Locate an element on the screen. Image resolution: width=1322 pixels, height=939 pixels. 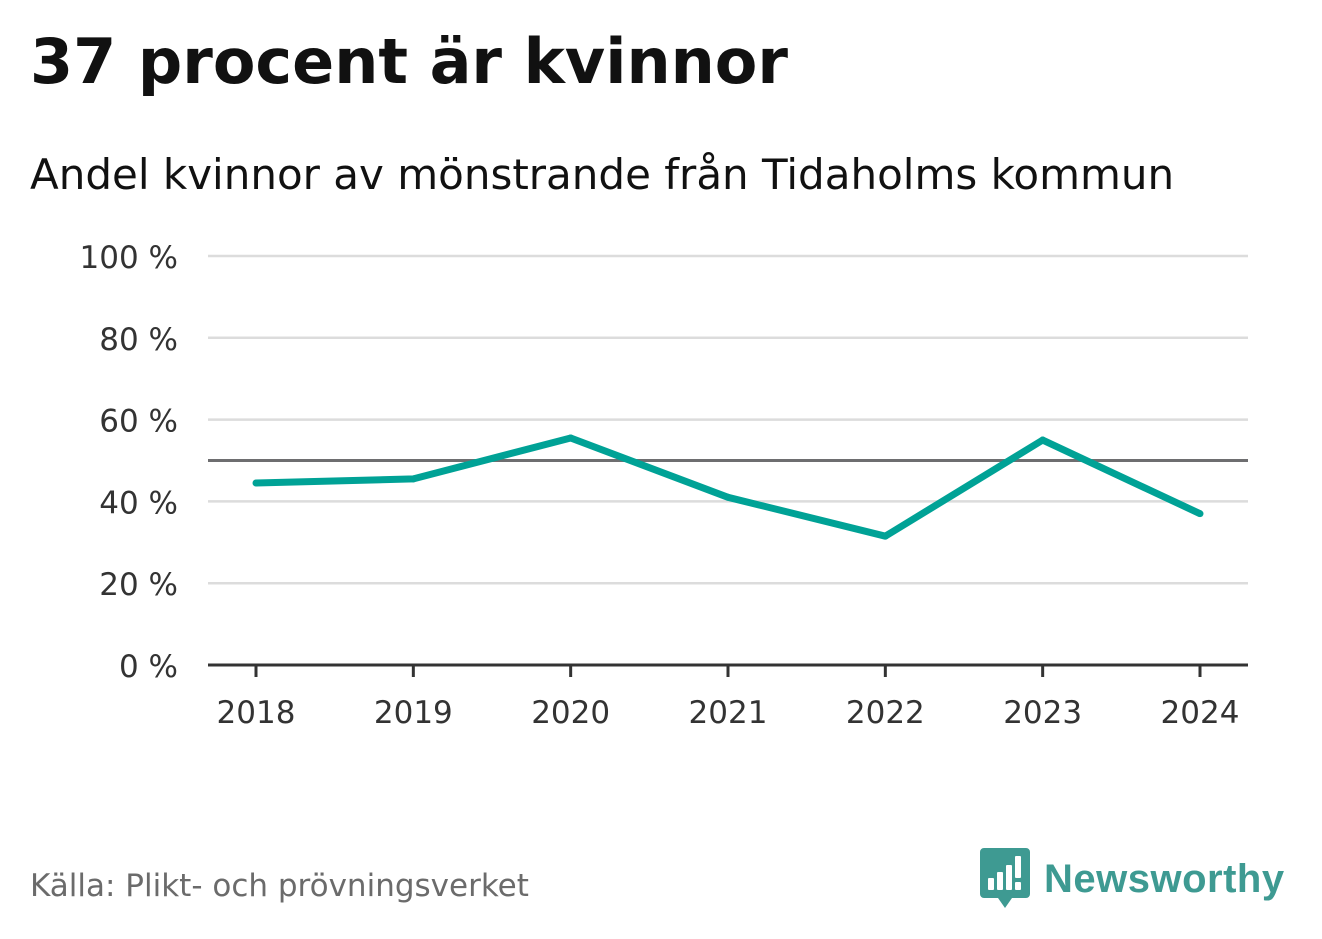
y-tick-label: 100 % is located at coordinates (129, 258).